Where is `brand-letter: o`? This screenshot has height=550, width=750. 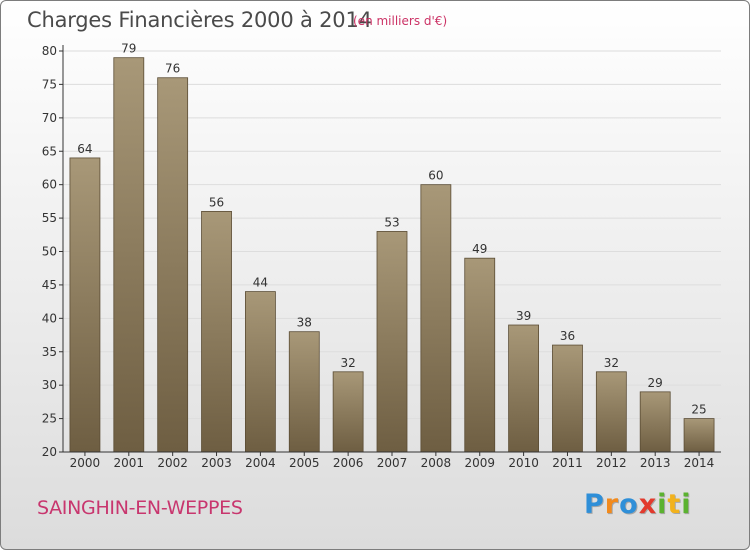 brand-letter: o is located at coordinates (629, 504).